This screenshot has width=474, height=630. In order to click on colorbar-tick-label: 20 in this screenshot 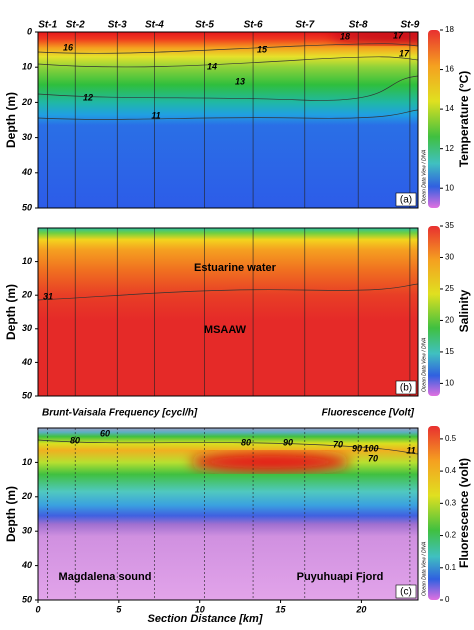, I will do `click(449, 320)`.